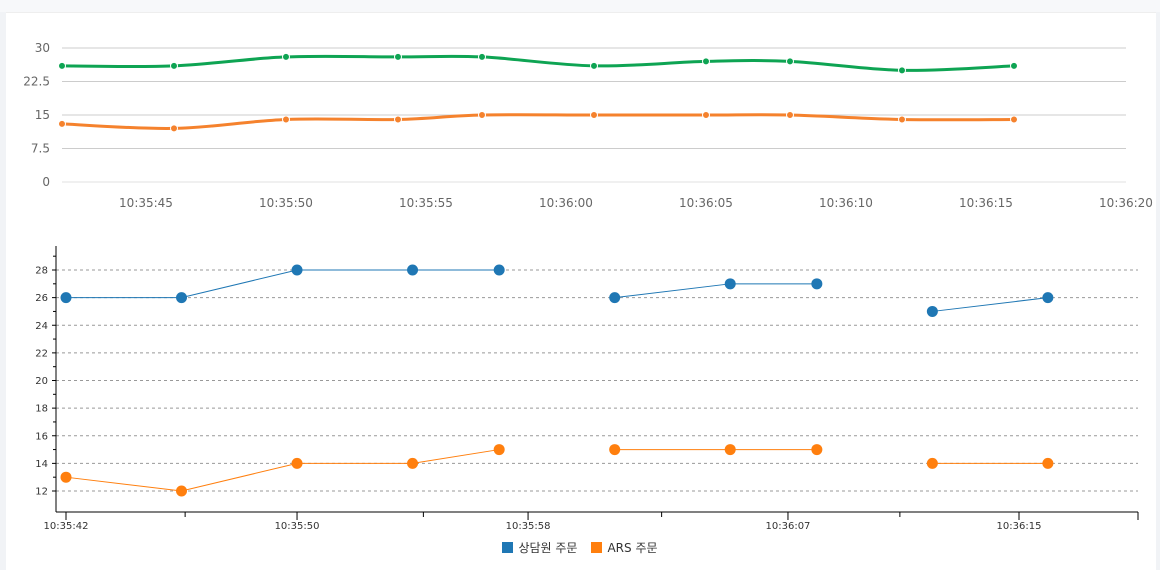 This screenshot has width=1160, height=570. Describe the element at coordinates (597, 547) in the screenshot. I see `legend-swatch-ars` at that location.